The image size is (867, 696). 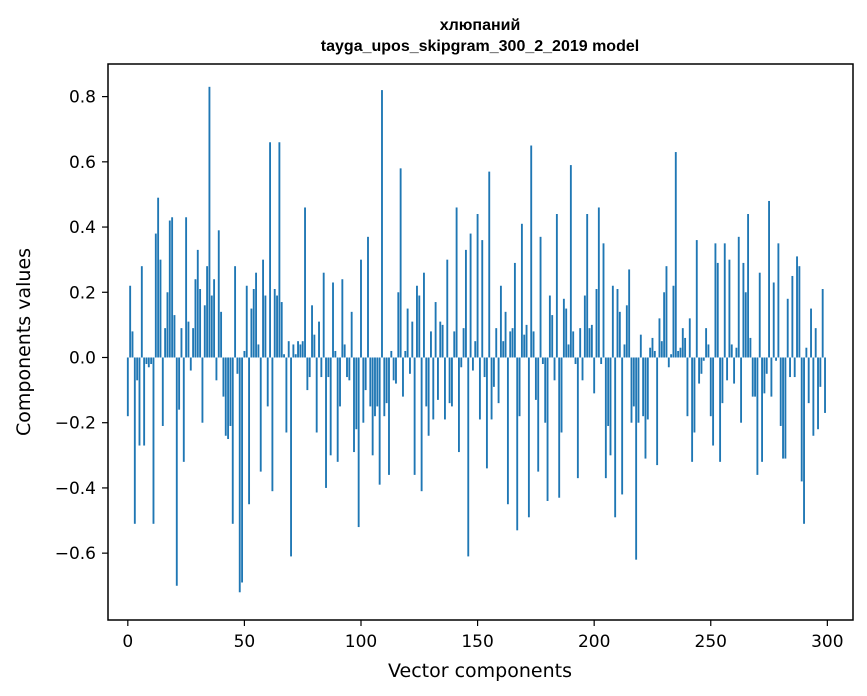 I want to click on x-tick-label: 250, so click(x=711, y=642).